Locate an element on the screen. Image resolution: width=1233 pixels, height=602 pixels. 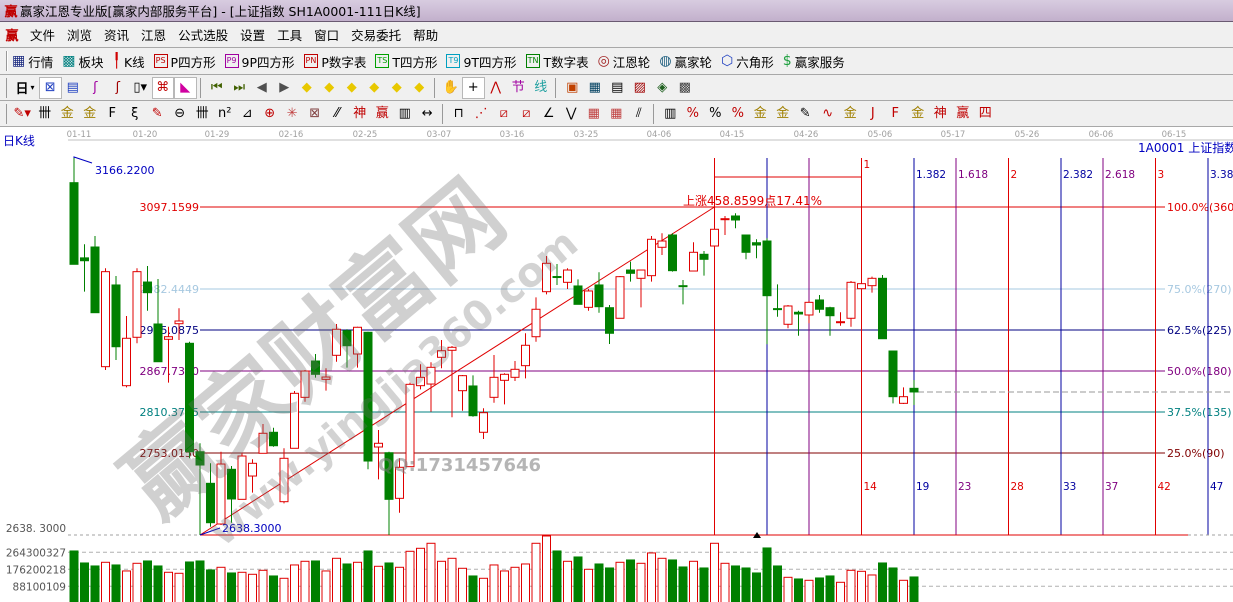
measure-icon: ↔ is located at coordinates (427, 113).